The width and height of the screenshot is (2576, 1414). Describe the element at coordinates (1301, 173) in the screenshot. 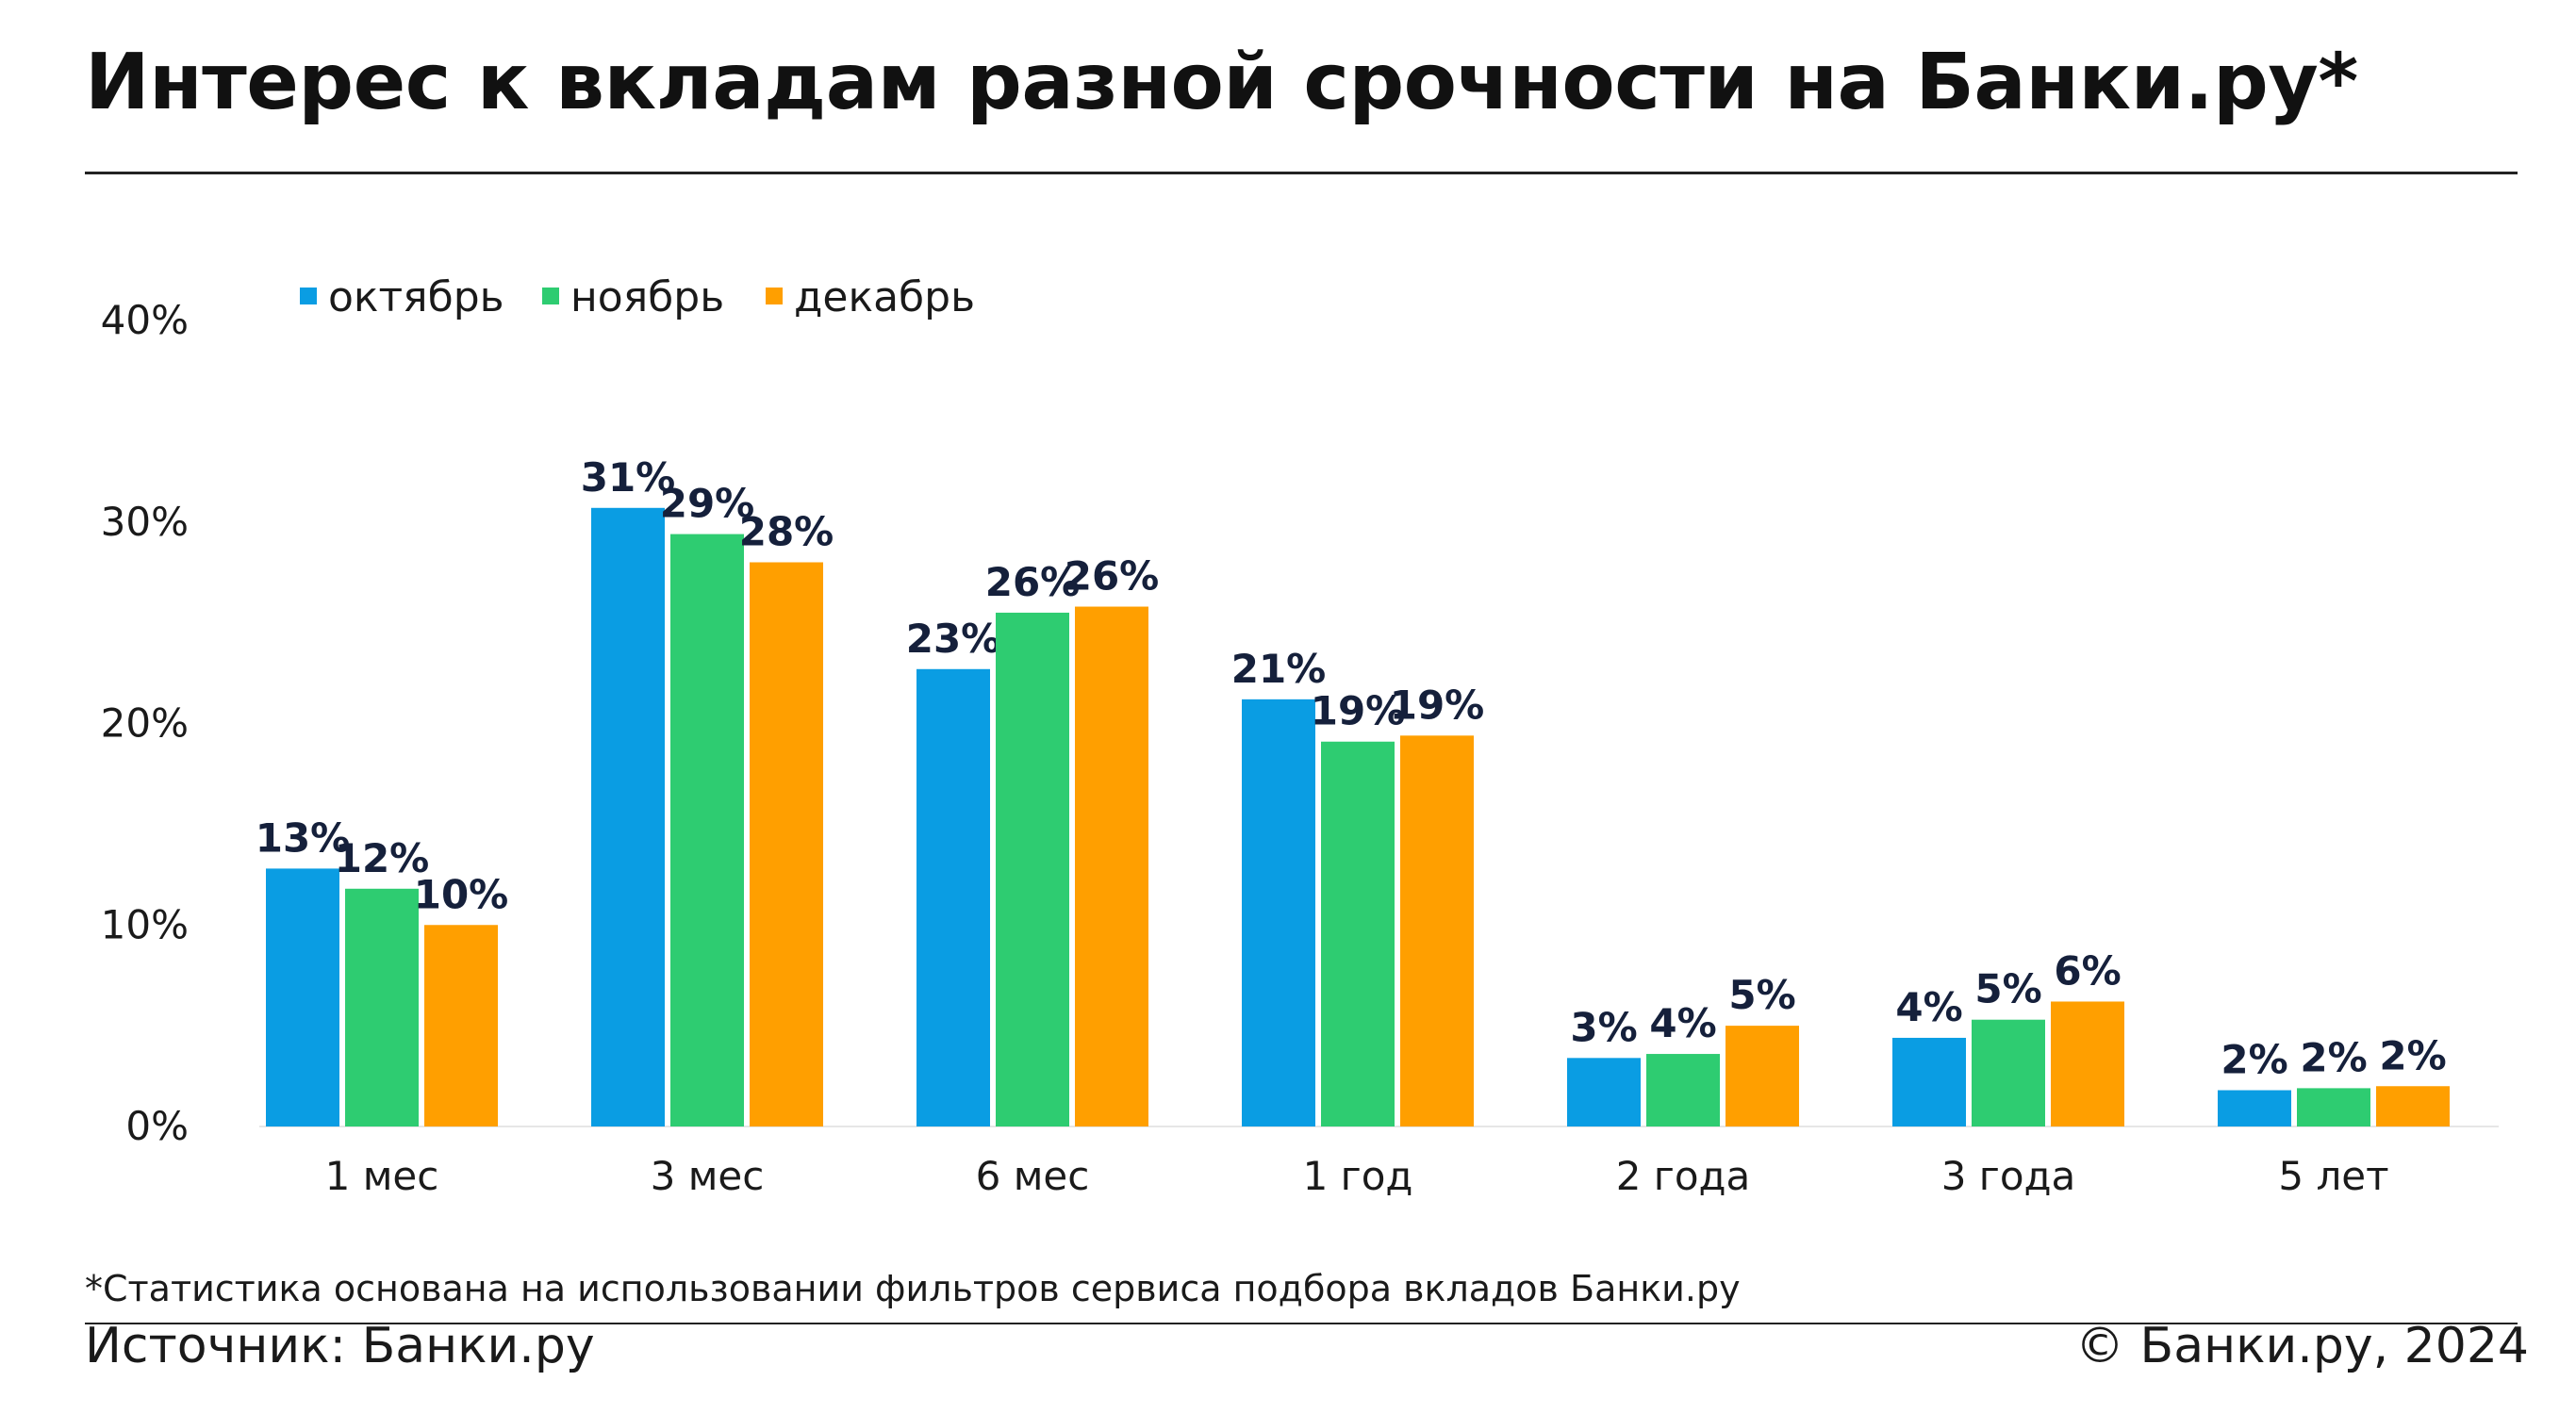

I see `title-divider` at that location.